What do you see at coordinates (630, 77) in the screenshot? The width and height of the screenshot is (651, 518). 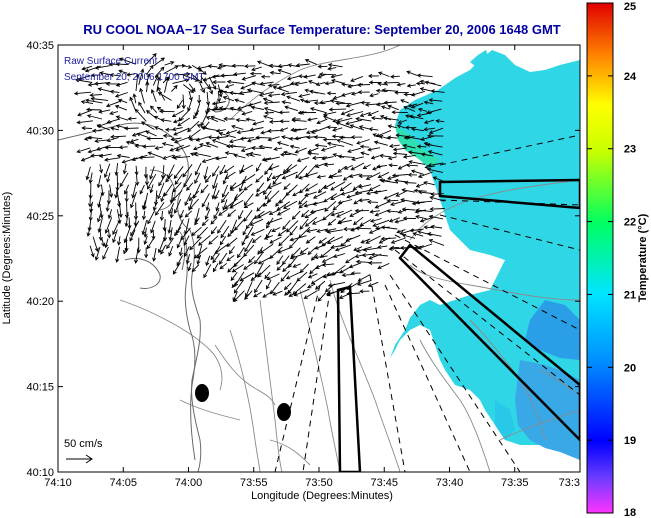 I see `colorbar-tick-label: 24` at bounding box center [630, 77].